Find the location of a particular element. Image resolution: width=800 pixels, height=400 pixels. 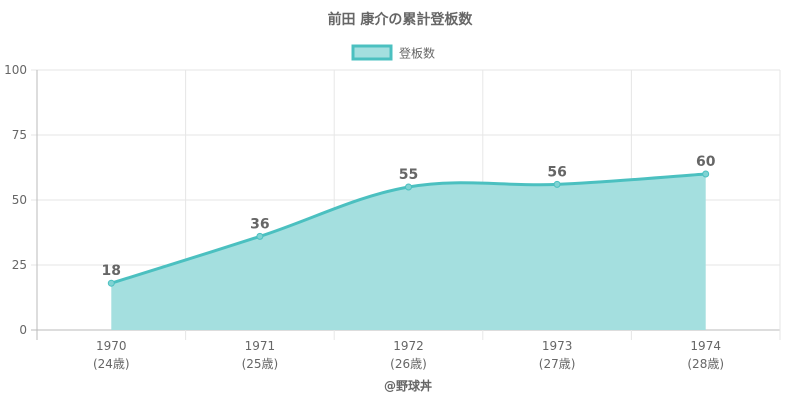

data-label: 18 is located at coordinates (111, 271).